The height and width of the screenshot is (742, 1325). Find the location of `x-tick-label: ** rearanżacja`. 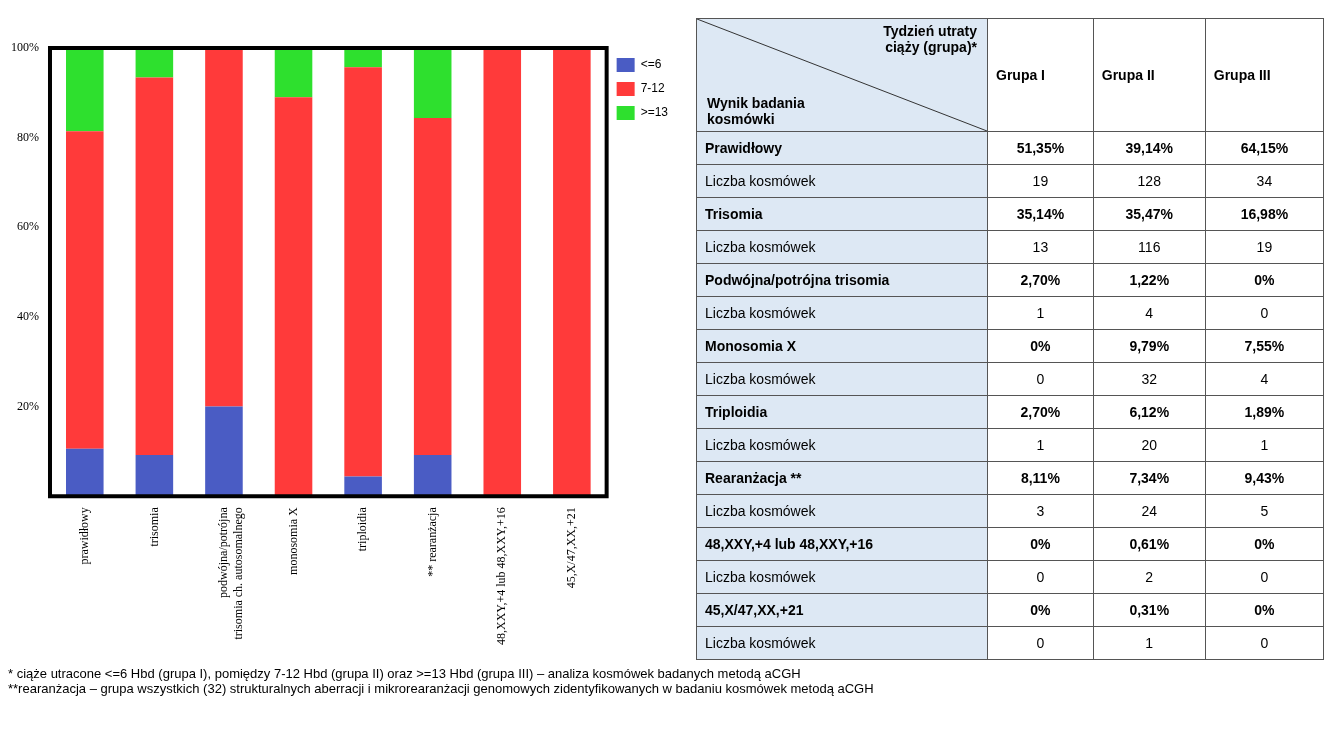

x-tick-label: ** rearanżacja is located at coordinates (431, 541).